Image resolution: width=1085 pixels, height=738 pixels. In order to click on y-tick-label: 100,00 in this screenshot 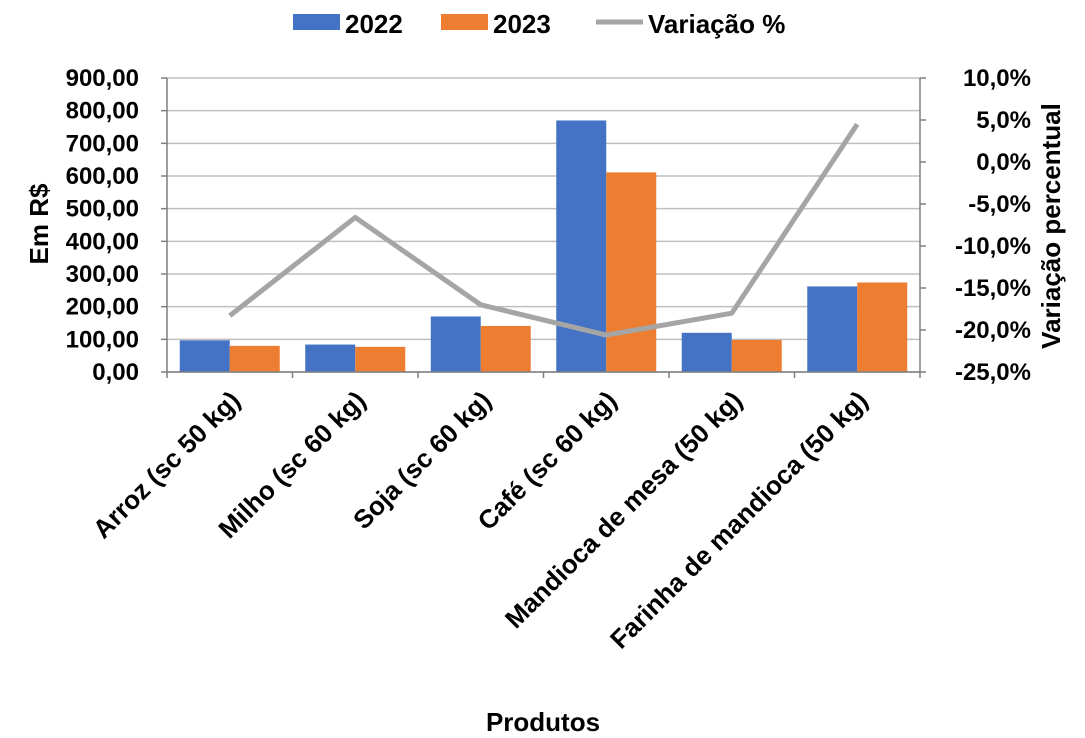, I will do `click(102, 339)`.